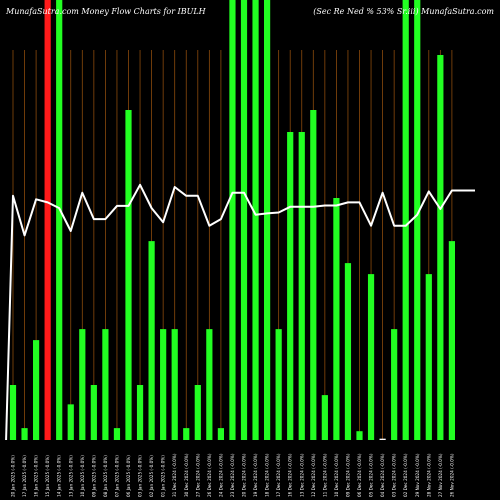 Image resolution: width=500 pixels, height=500 pixels. I want to click on x-tick-label: 16 Dec 2024 (-0.0%), so click(290, 475).